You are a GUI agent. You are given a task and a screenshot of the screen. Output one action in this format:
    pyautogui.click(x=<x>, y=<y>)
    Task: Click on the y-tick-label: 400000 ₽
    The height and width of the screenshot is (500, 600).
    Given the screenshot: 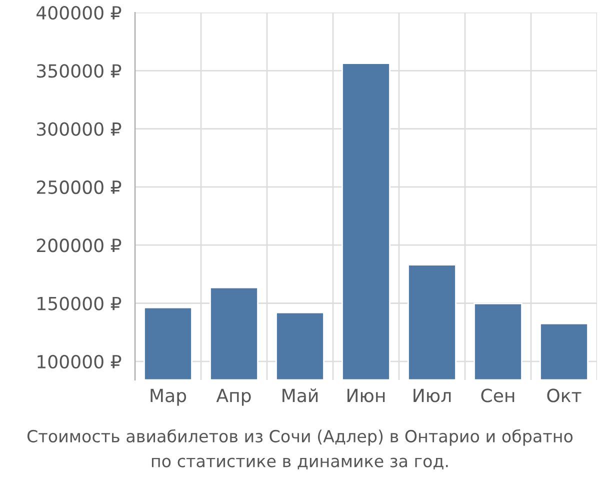 What is the action you would take?
    pyautogui.click(x=79, y=13)
    